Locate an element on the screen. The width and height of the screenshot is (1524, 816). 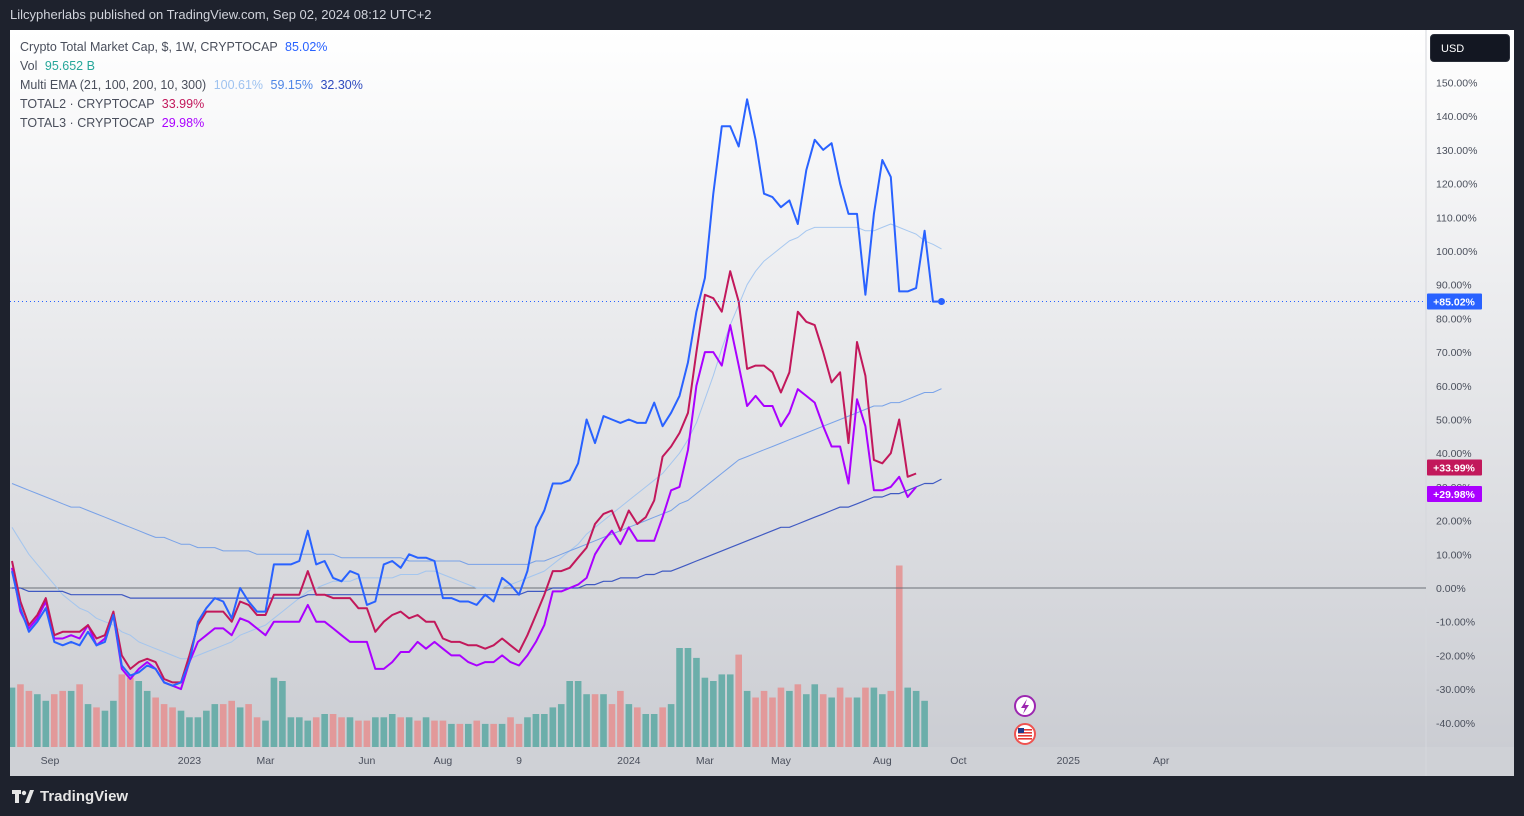
y-tick-label: 70.00% is located at coordinates (1454, 353).